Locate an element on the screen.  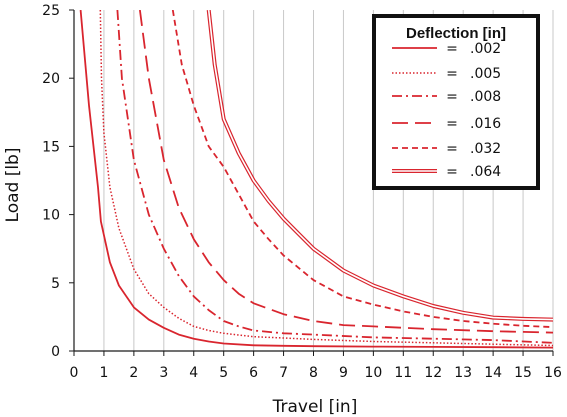
y-tick-label-0: 0 is located at coordinates (55, 352).